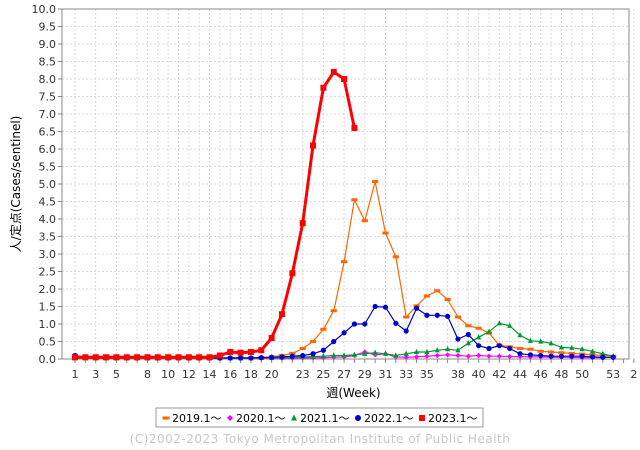 This screenshot has height=450, width=640. What do you see at coordinates (48, 202) in the screenshot?
I see `y-tick-label: 4.5` at bounding box center [48, 202].